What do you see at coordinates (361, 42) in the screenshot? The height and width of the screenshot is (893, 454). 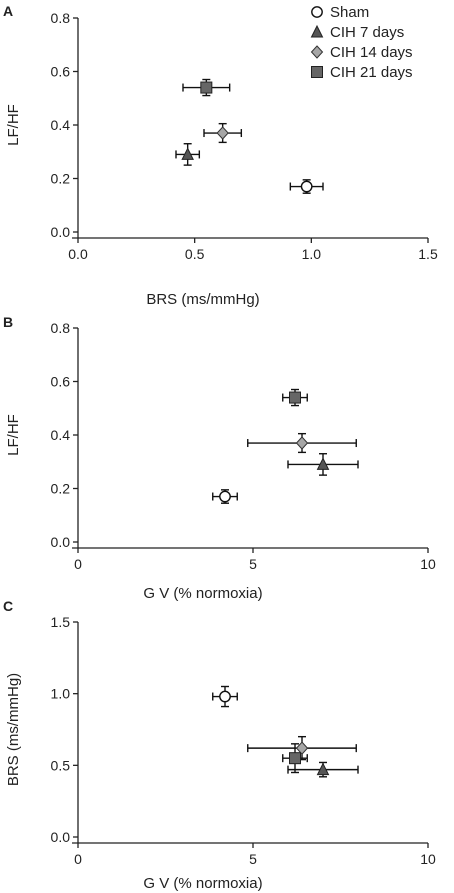 I see `legend: Sham CIH 7 days CIH 14 days CIH 21 days` at bounding box center [361, 42].